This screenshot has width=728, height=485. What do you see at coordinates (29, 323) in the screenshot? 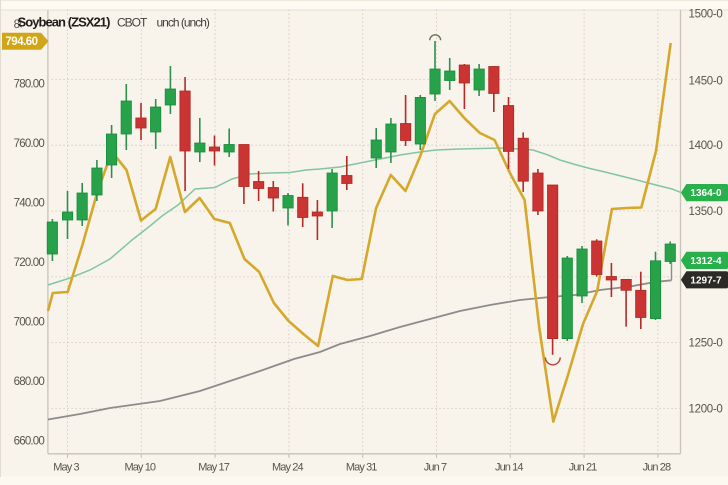
I see `svg-text: 700.00` at bounding box center [29, 323].